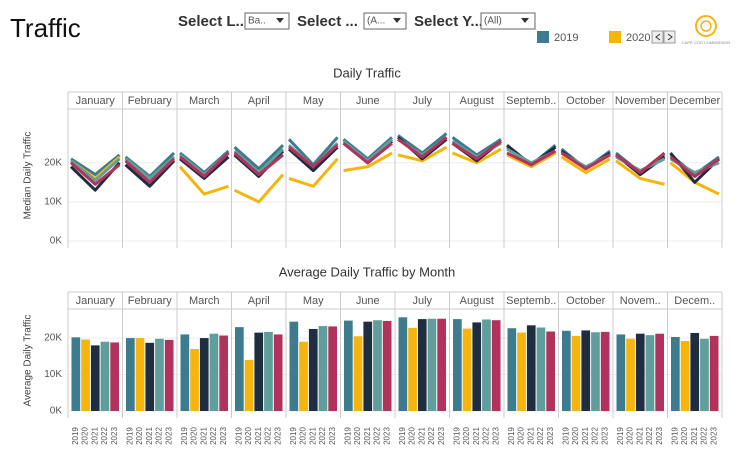 This screenshot has height=454, width=736. What do you see at coordinates (28, 176) in the screenshot?
I see `y-axis-title: Median Daily Traffic` at bounding box center [28, 176].